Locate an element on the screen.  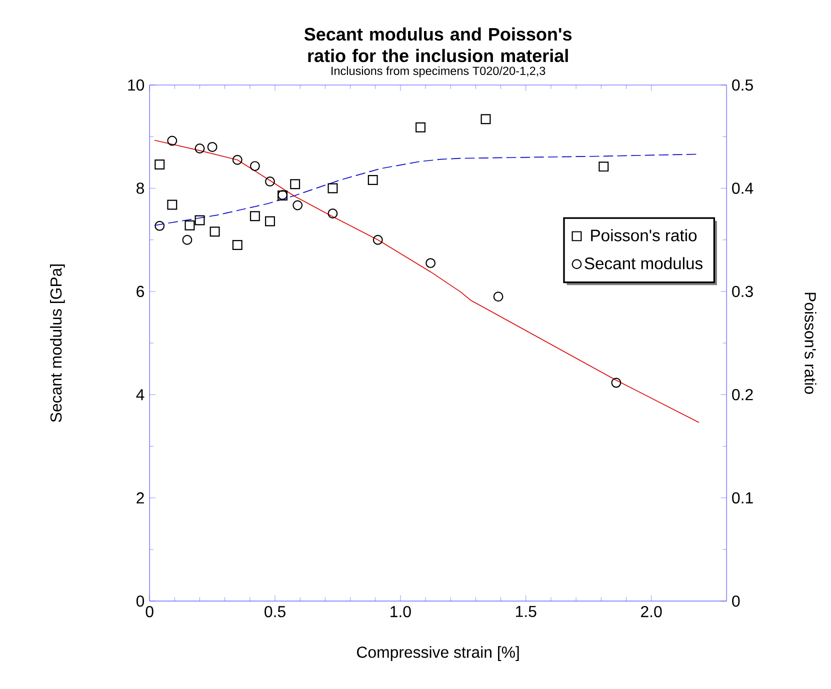
legend-label: Secant modulus is located at coordinates (643, 263).